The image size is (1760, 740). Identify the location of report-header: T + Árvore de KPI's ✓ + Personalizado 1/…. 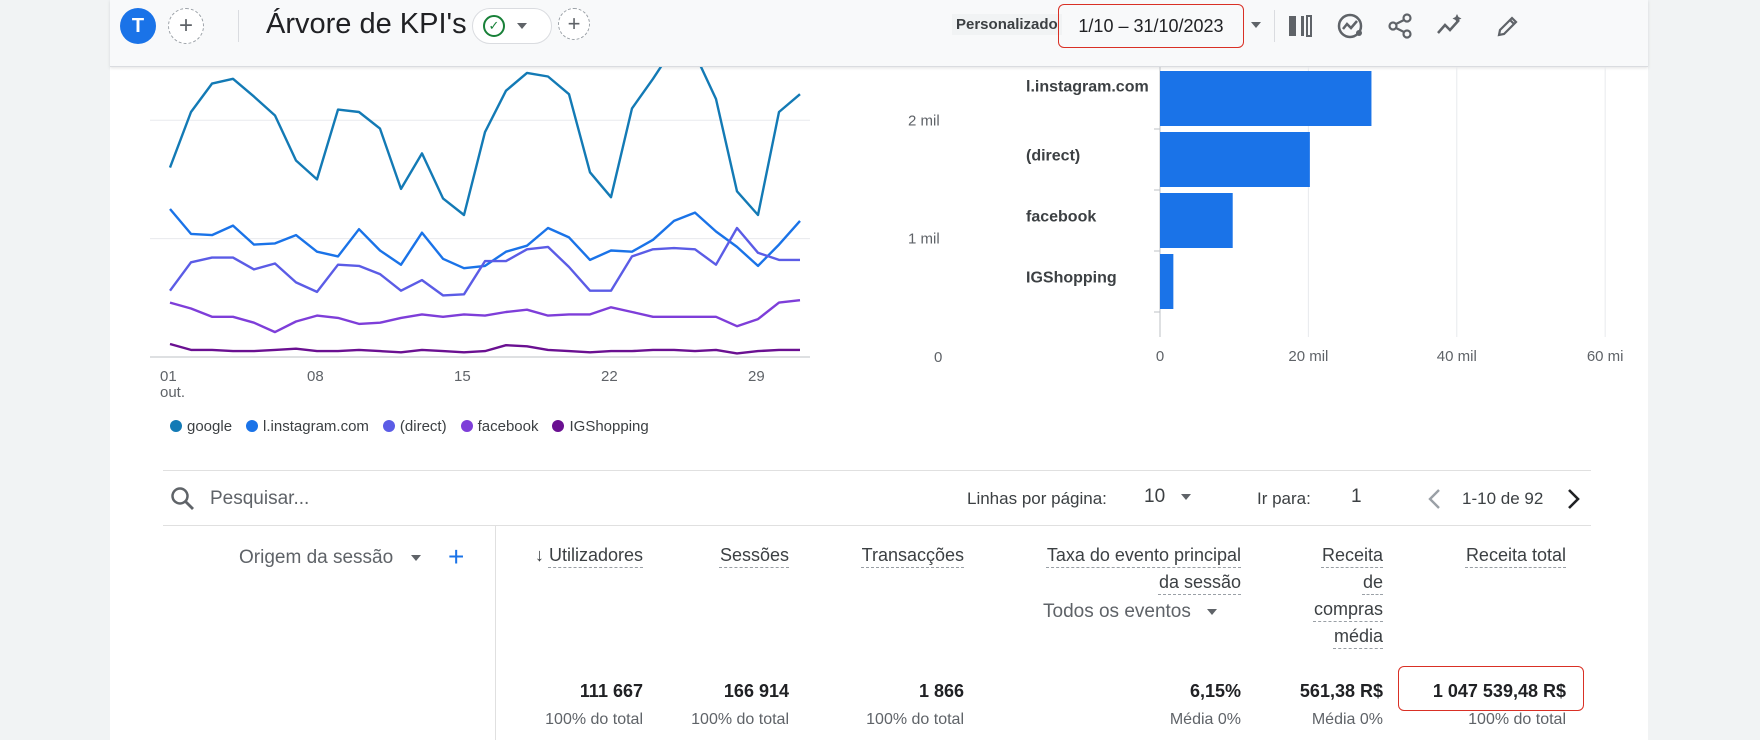
(879, 33).